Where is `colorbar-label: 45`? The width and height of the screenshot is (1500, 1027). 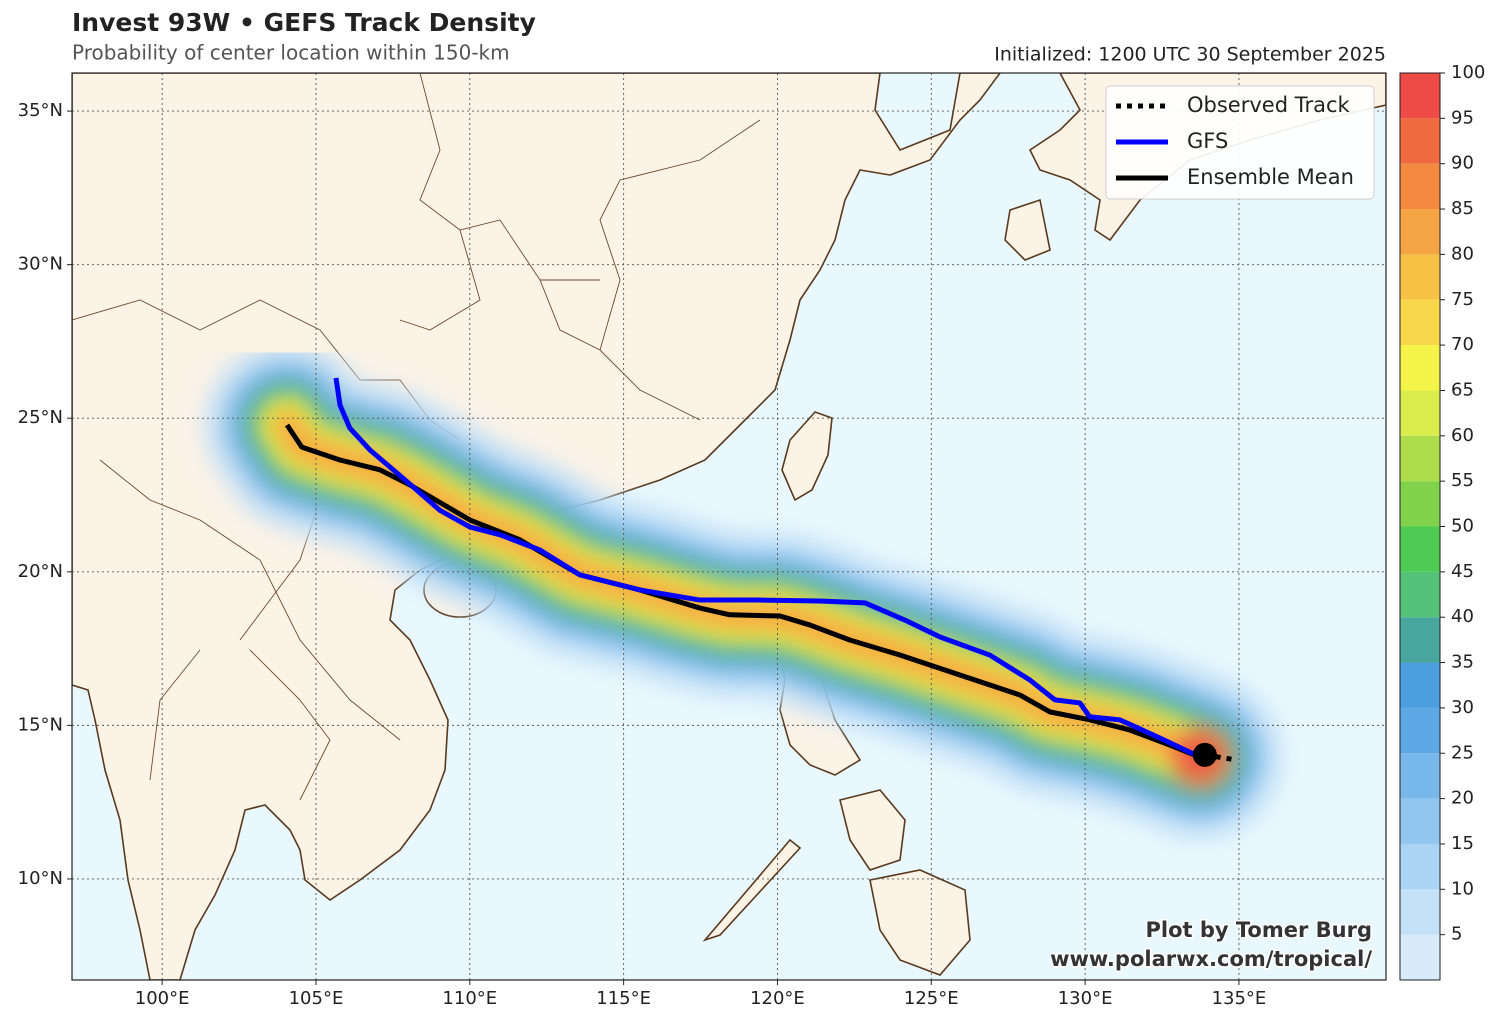
colorbar-label: 45 is located at coordinates (1462, 571).